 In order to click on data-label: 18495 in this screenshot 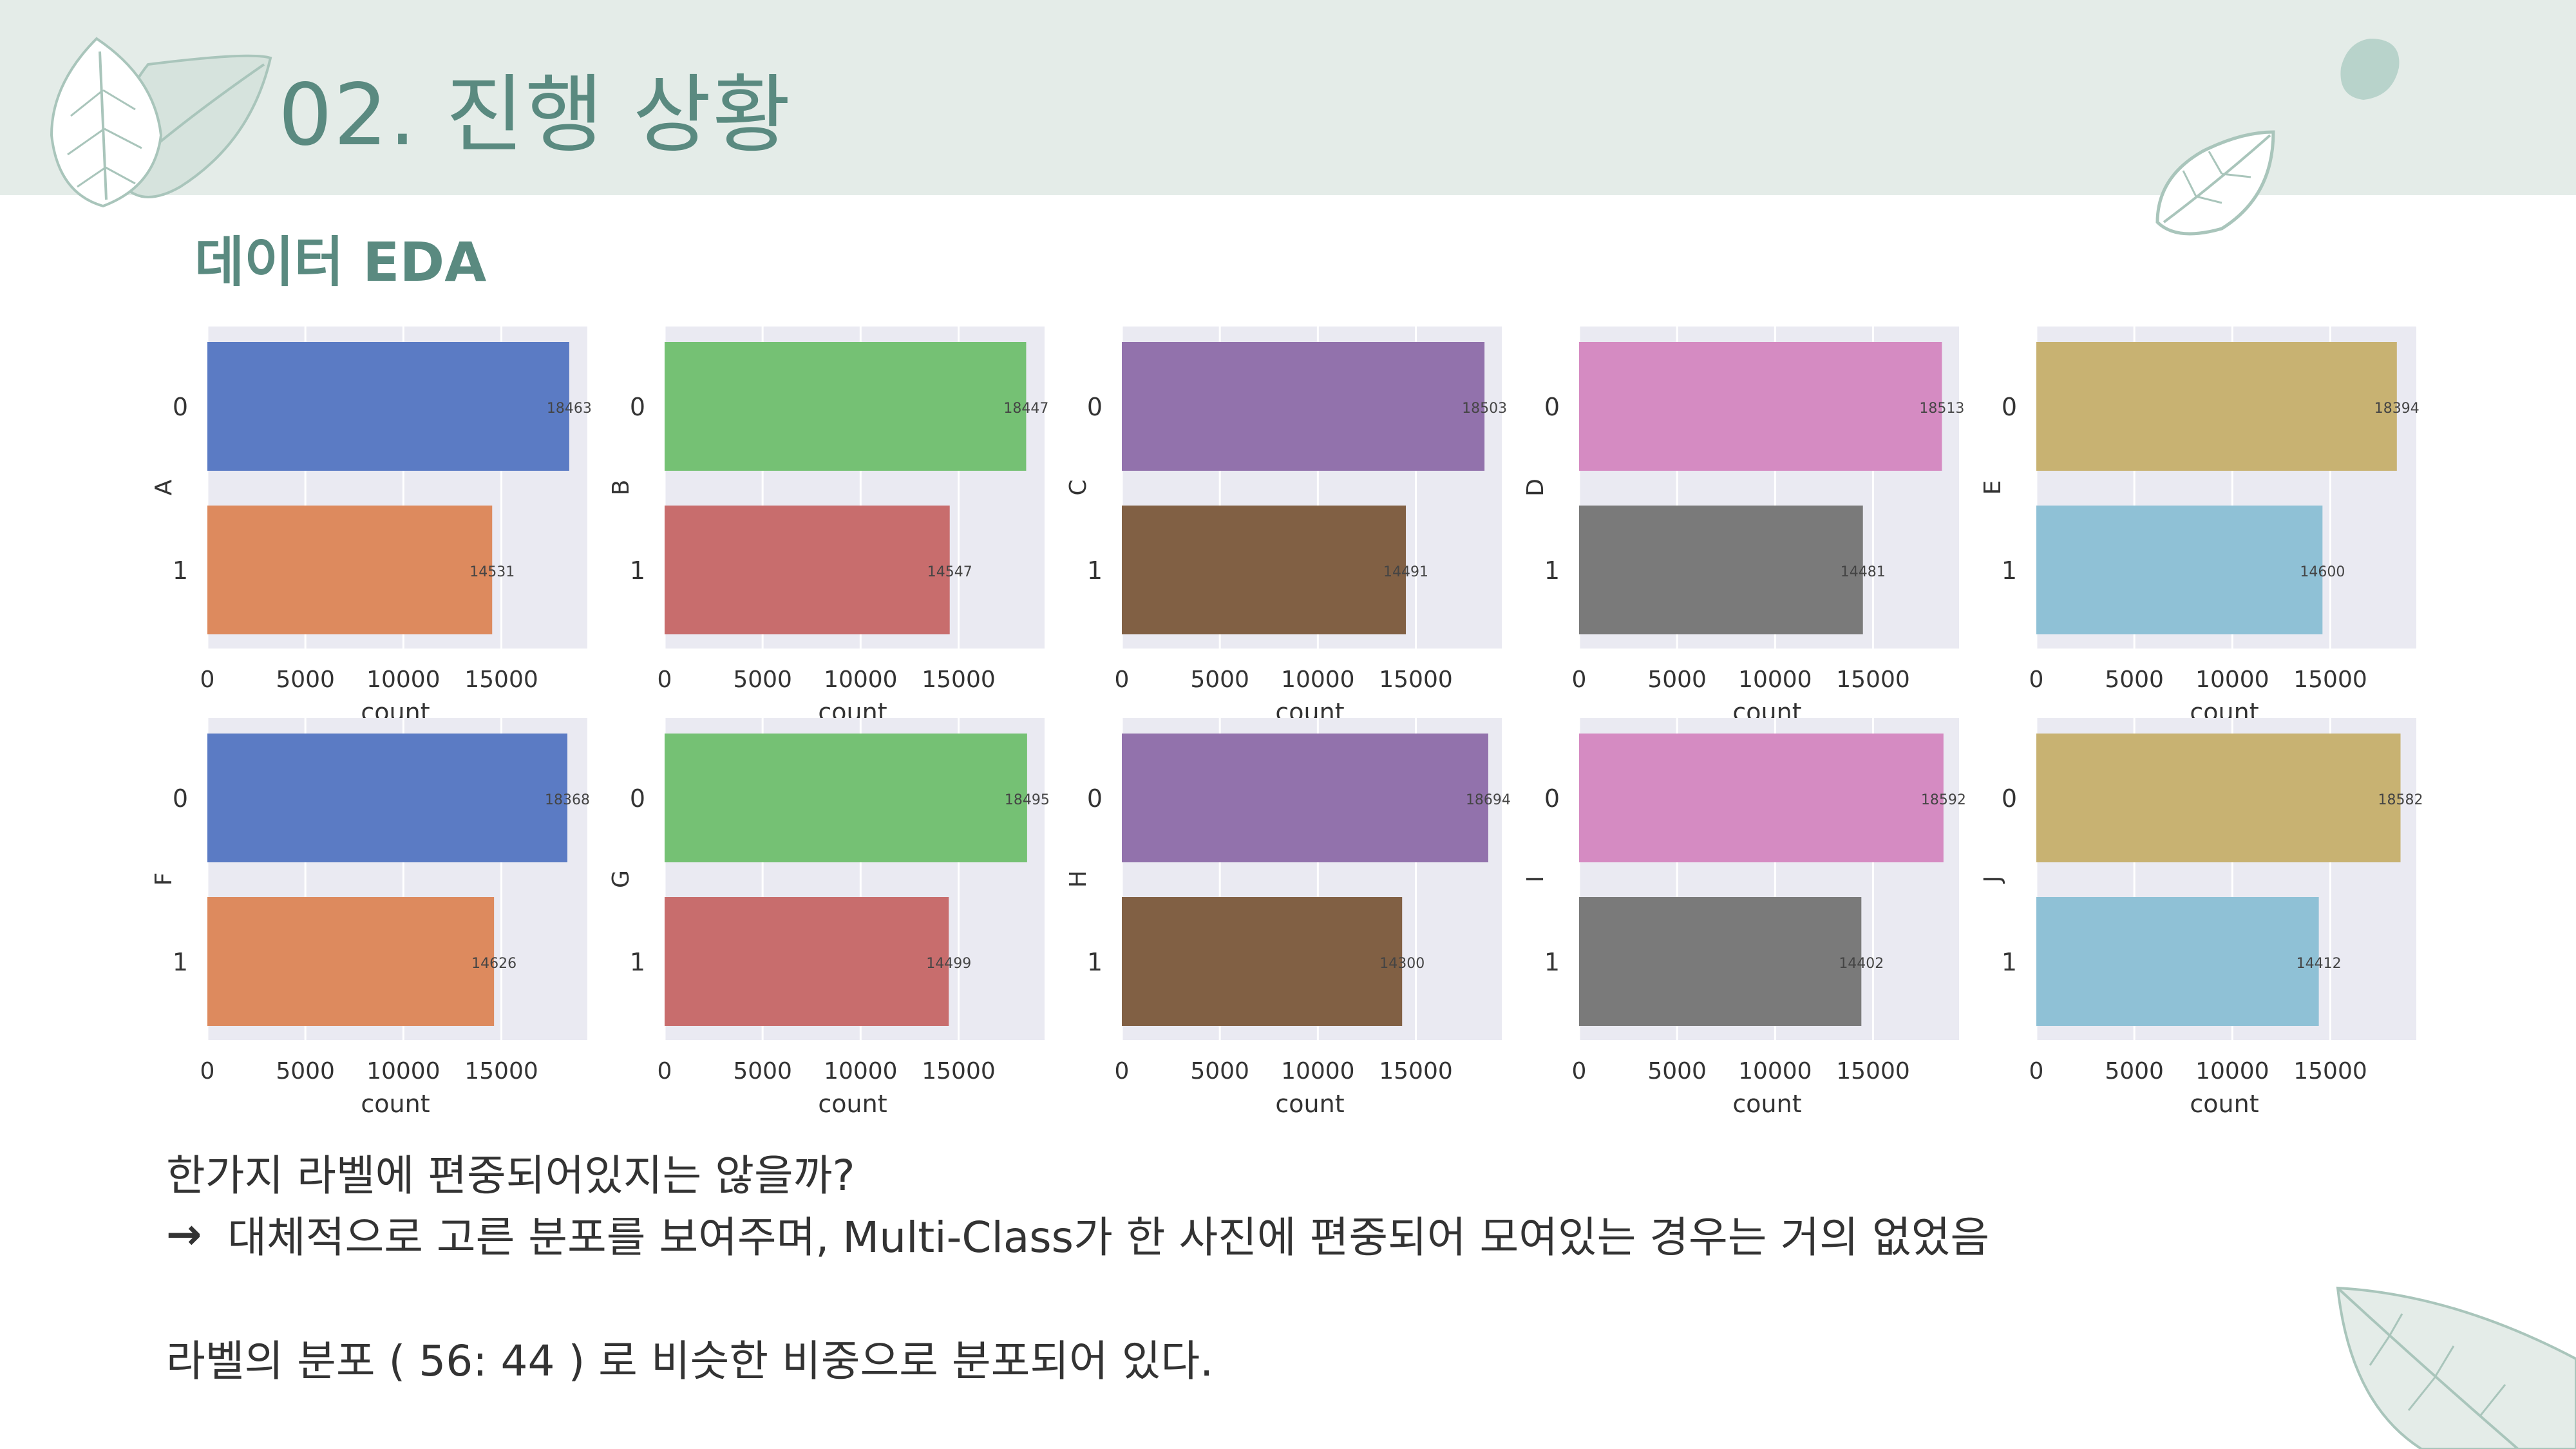, I will do `click(1027, 800)`.